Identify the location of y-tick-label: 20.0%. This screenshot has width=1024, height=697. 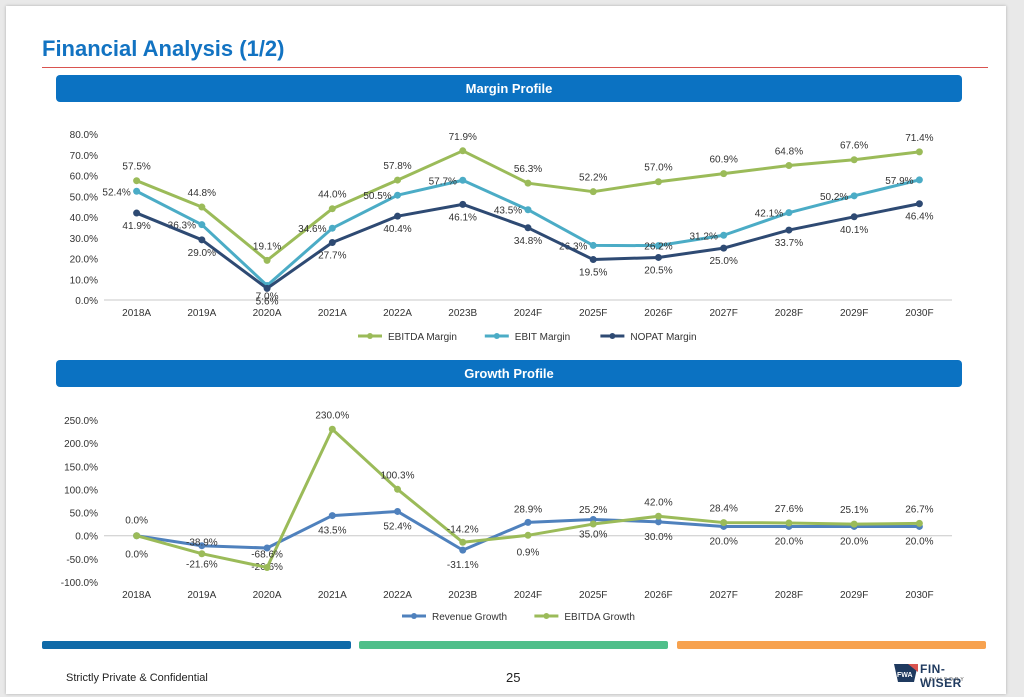
(84, 260).